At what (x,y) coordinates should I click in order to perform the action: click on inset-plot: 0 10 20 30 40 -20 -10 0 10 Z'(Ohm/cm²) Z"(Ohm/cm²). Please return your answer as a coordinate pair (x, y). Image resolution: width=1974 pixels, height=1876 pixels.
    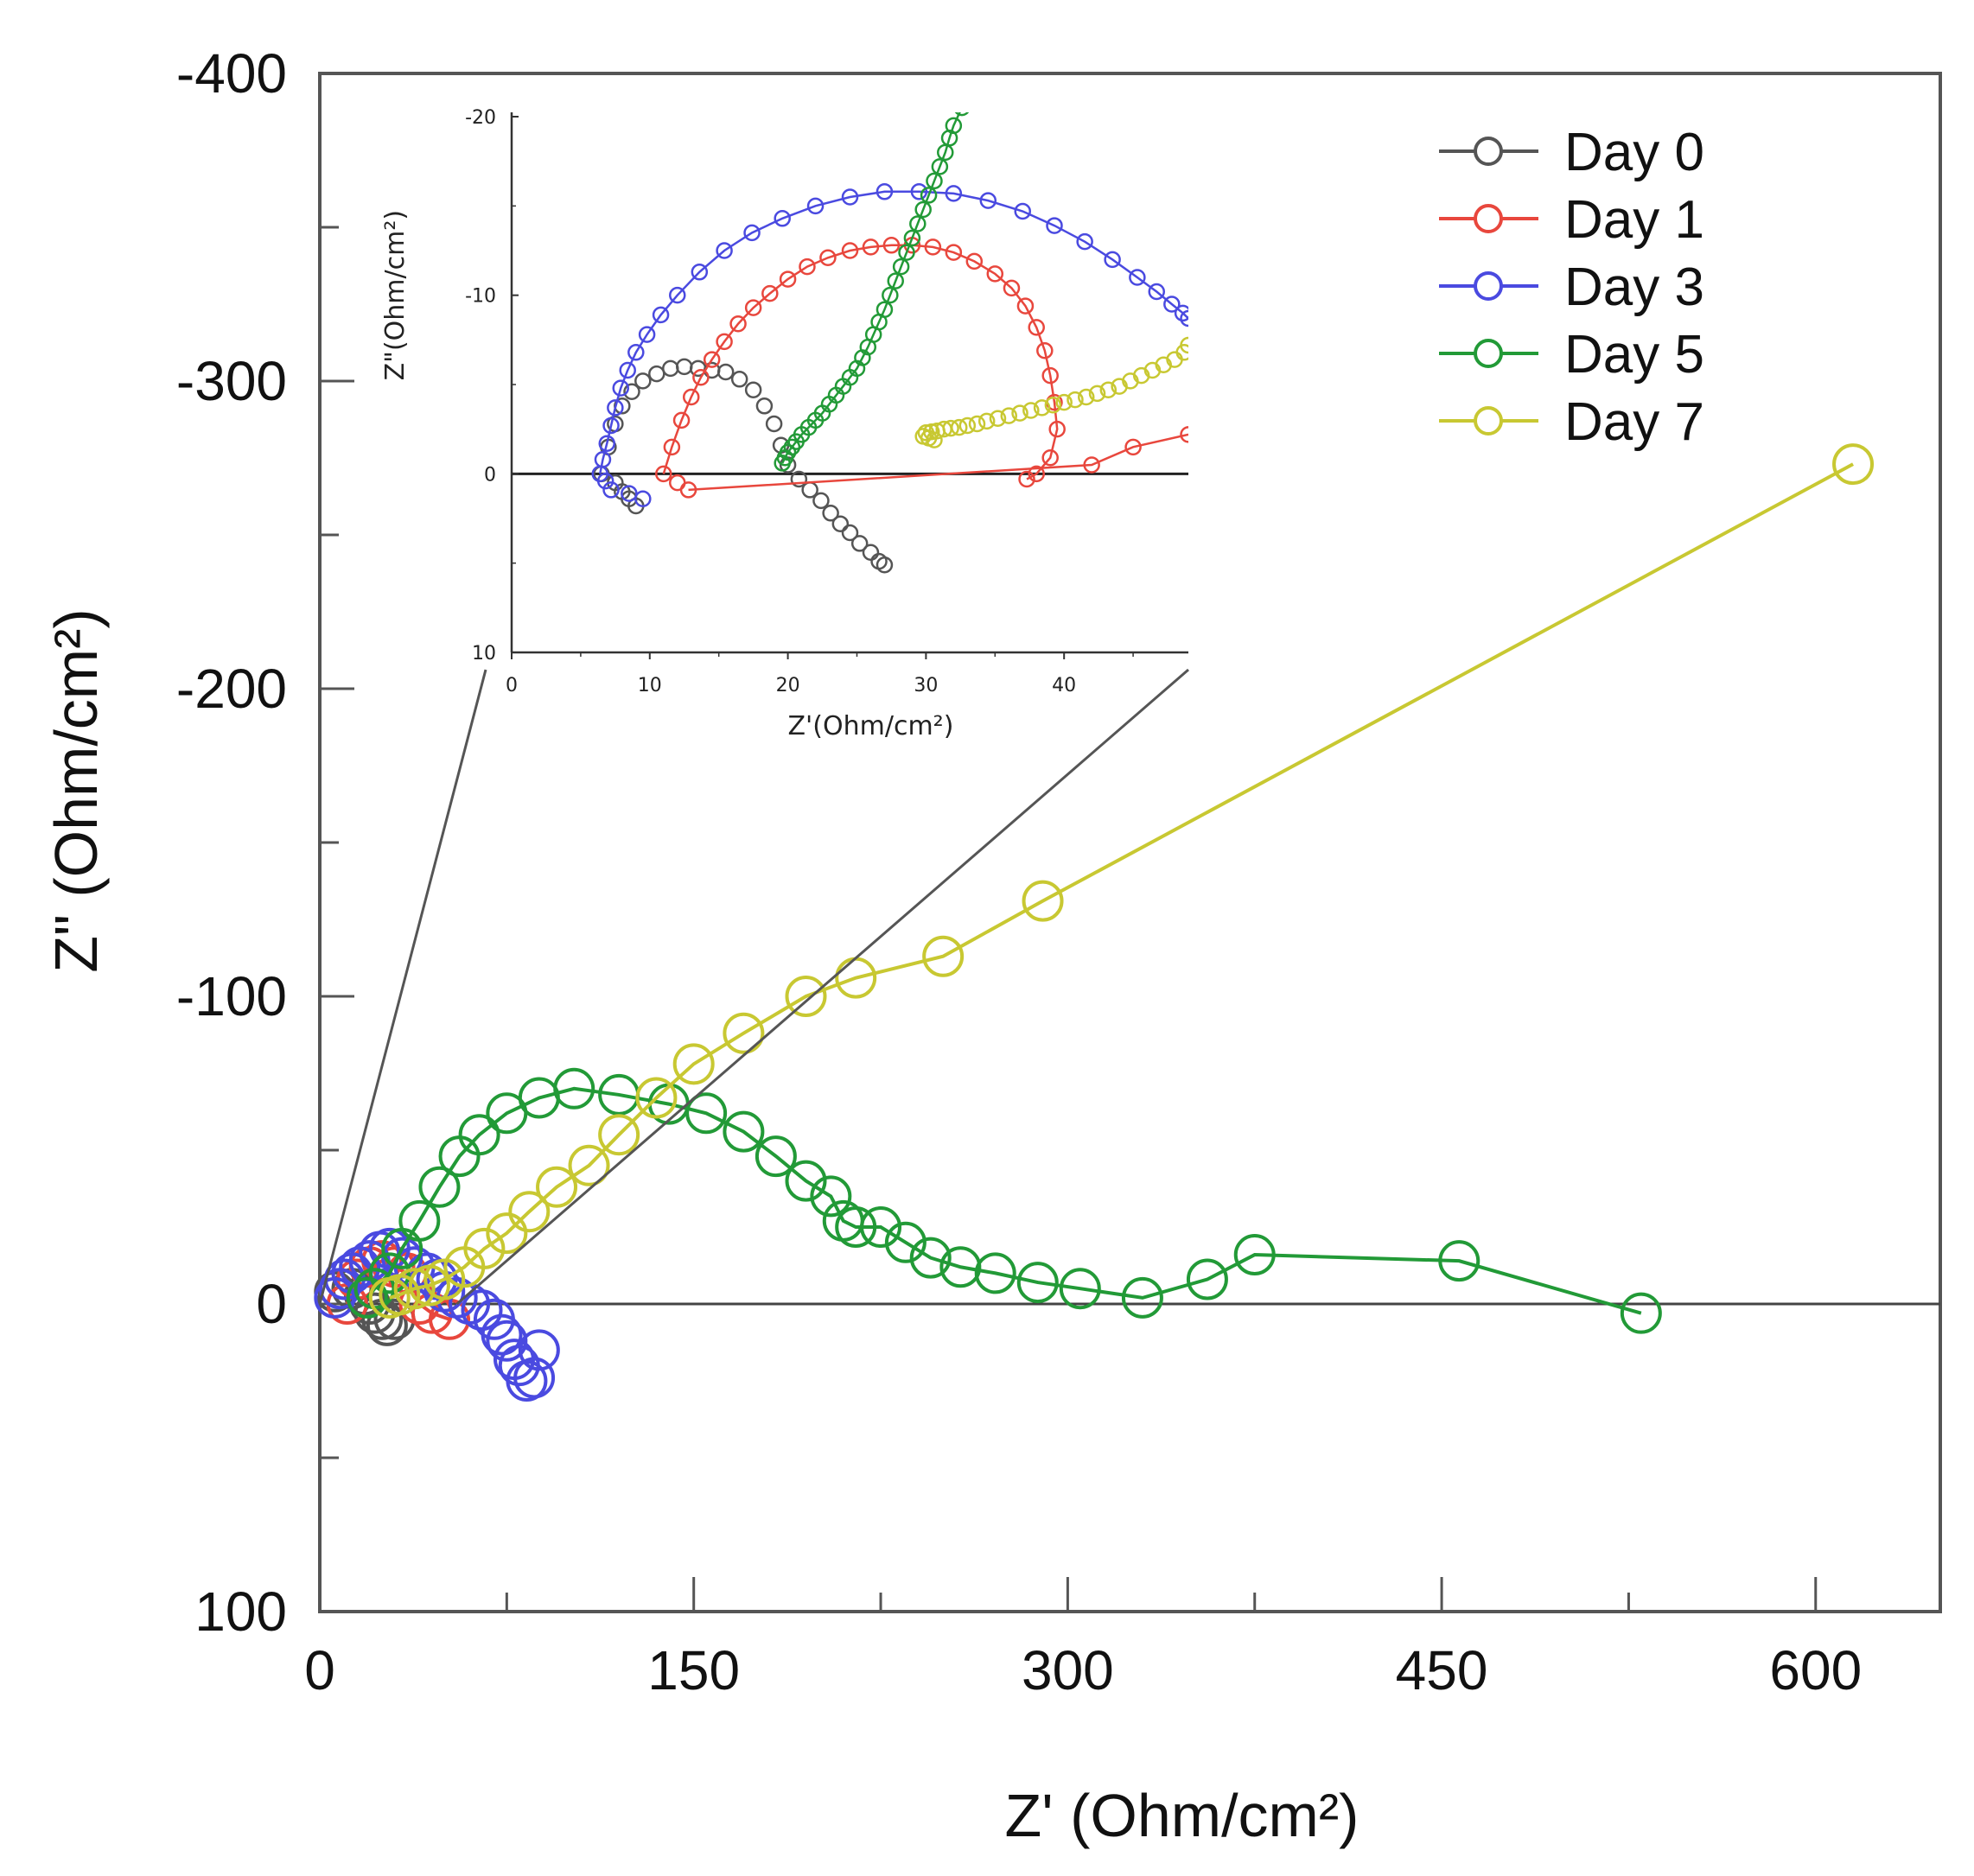
    Looking at the image, I should click on (784, 424).